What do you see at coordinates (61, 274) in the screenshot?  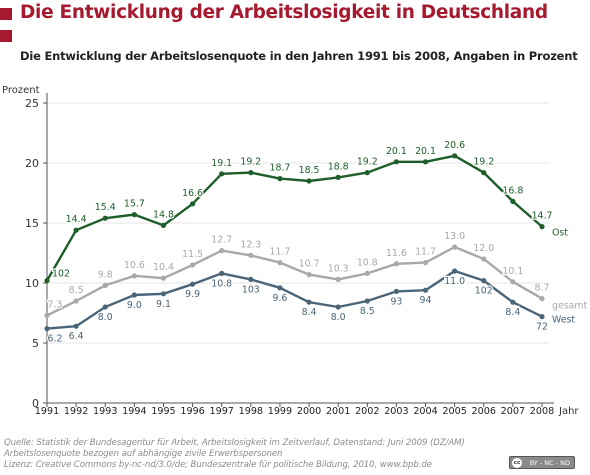 I see `data-label-ost: 102` at bounding box center [61, 274].